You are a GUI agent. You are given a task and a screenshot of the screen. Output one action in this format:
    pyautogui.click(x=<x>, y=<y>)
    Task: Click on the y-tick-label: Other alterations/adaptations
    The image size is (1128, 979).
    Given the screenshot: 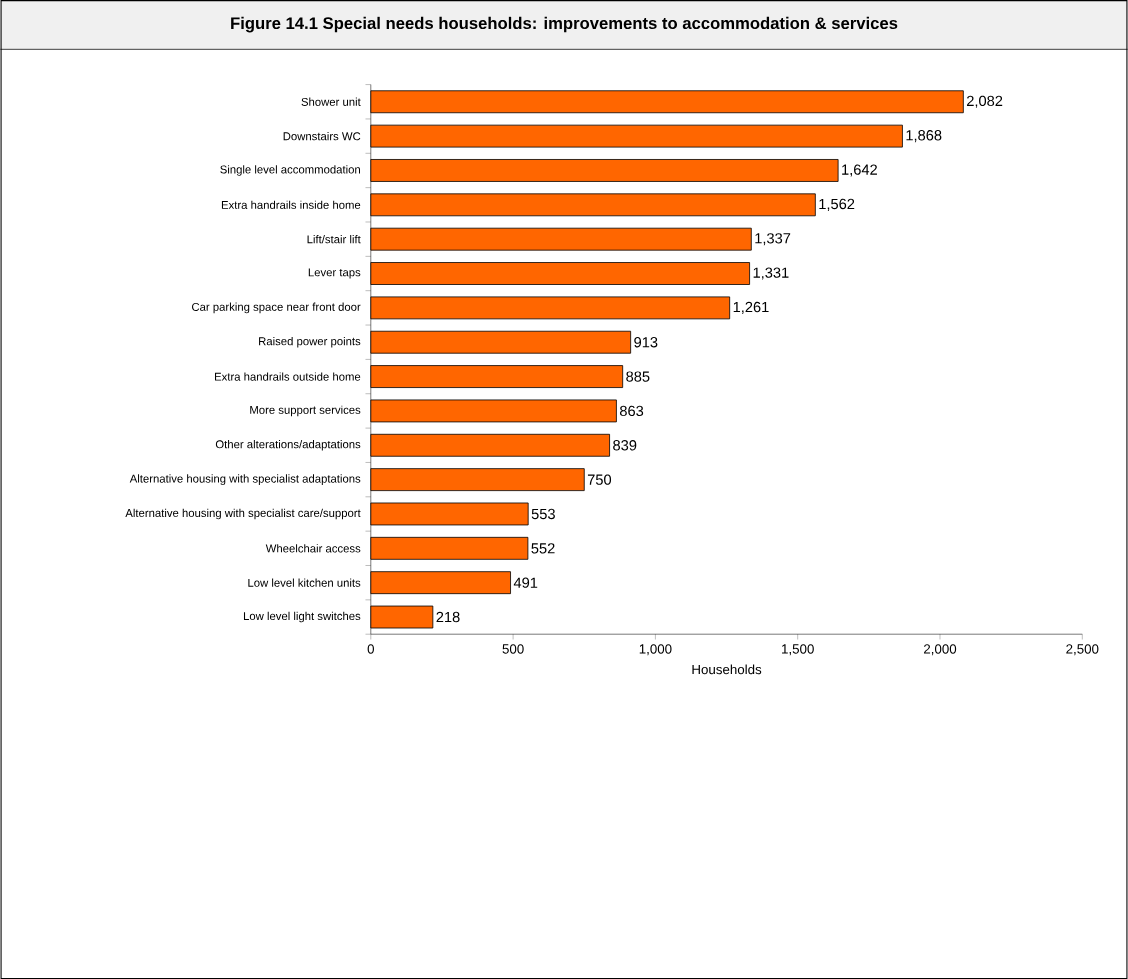 What is the action you would take?
    pyautogui.click(x=288, y=445)
    